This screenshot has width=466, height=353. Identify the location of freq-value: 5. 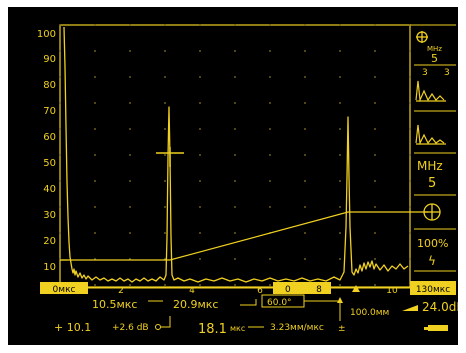
(432, 183).